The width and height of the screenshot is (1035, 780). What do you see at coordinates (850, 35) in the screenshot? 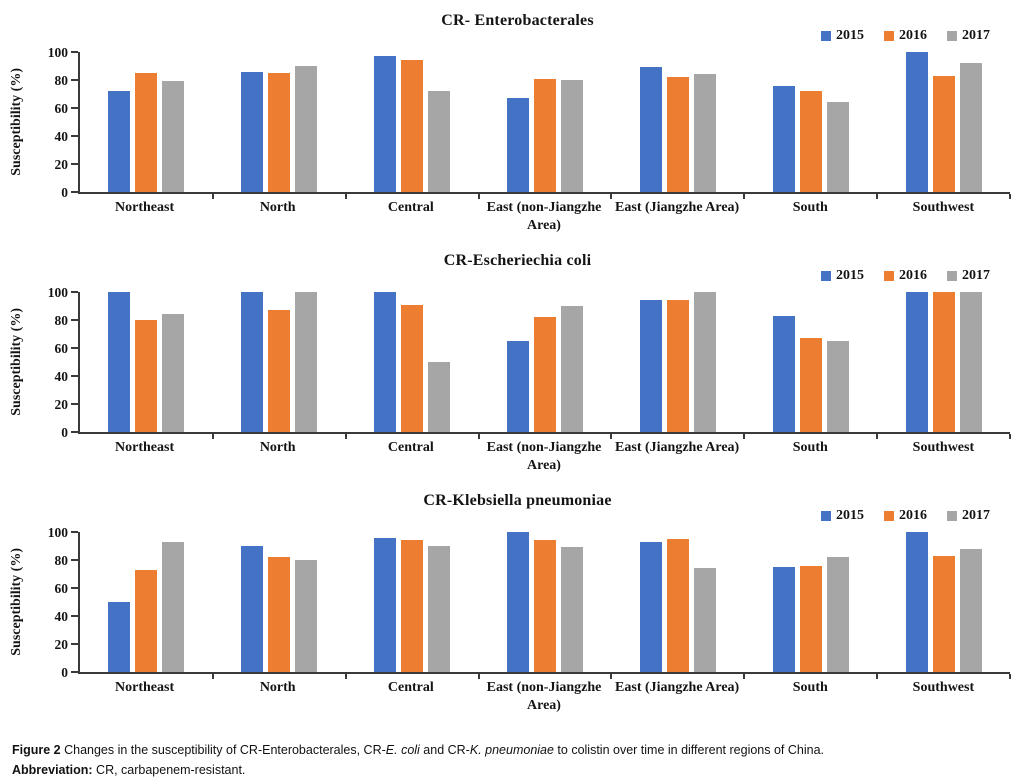
I see `legend-label: 2015` at bounding box center [850, 35].